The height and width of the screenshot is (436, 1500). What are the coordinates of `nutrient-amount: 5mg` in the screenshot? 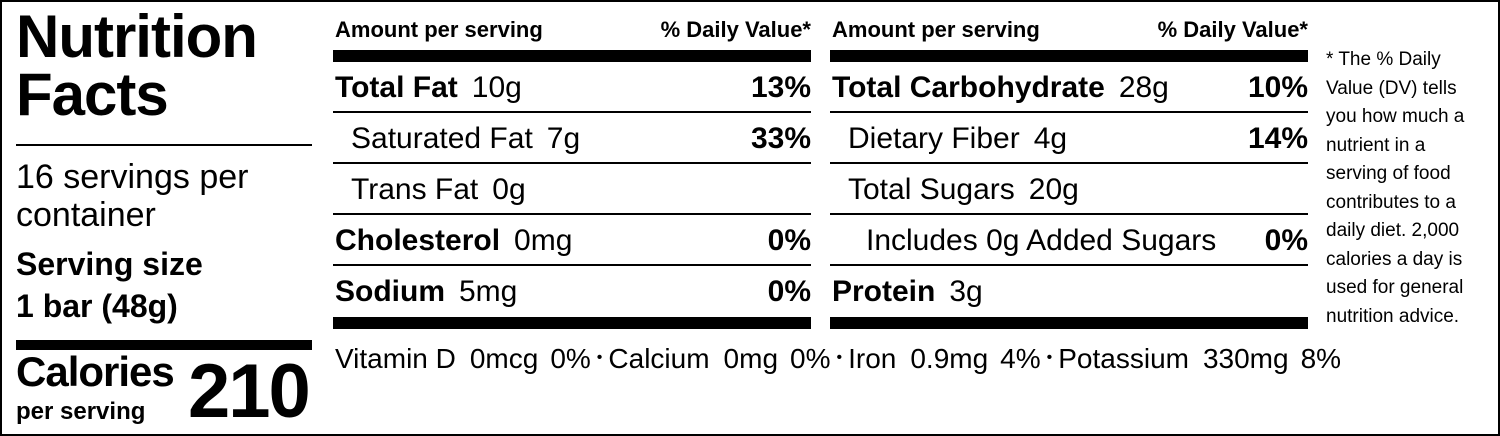 It's located at (488, 291).